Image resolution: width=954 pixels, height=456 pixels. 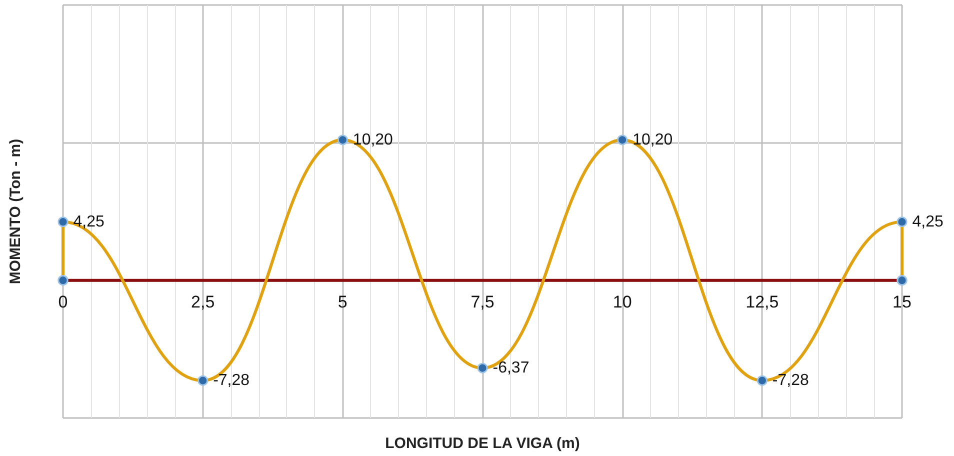 I want to click on x-tick-label: 10, so click(x=622, y=302).